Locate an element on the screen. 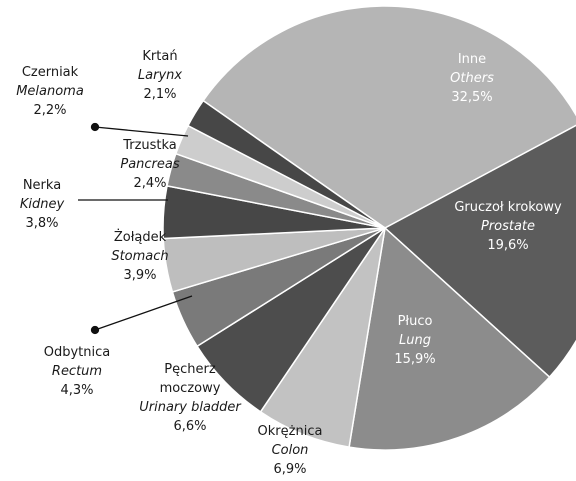 This screenshot has height=481, width=576. category-name-en: Rectum is located at coordinates (77, 371).